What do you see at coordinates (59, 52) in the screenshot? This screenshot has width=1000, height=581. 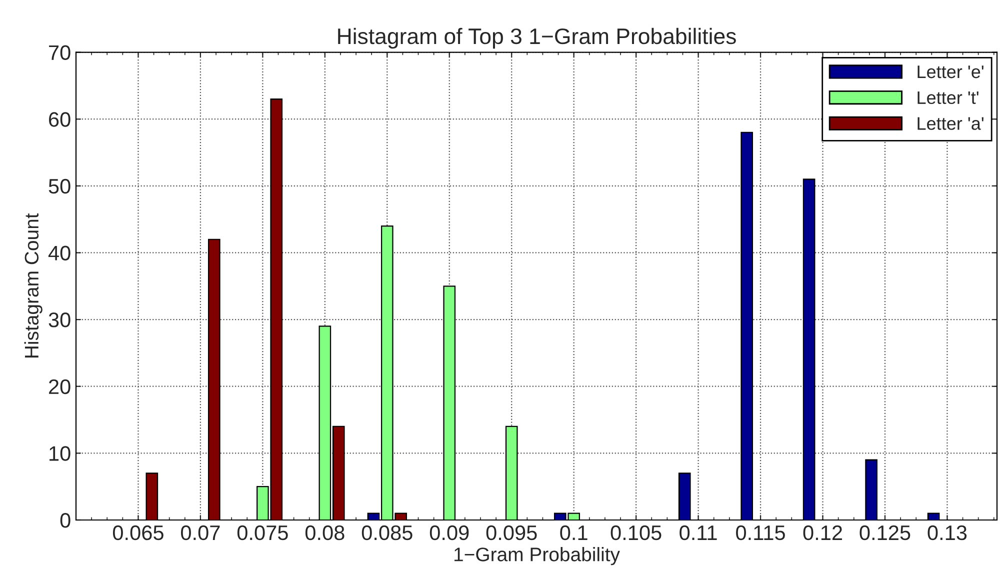 I see `y-tick-label: 70` at bounding box center [59, 52].